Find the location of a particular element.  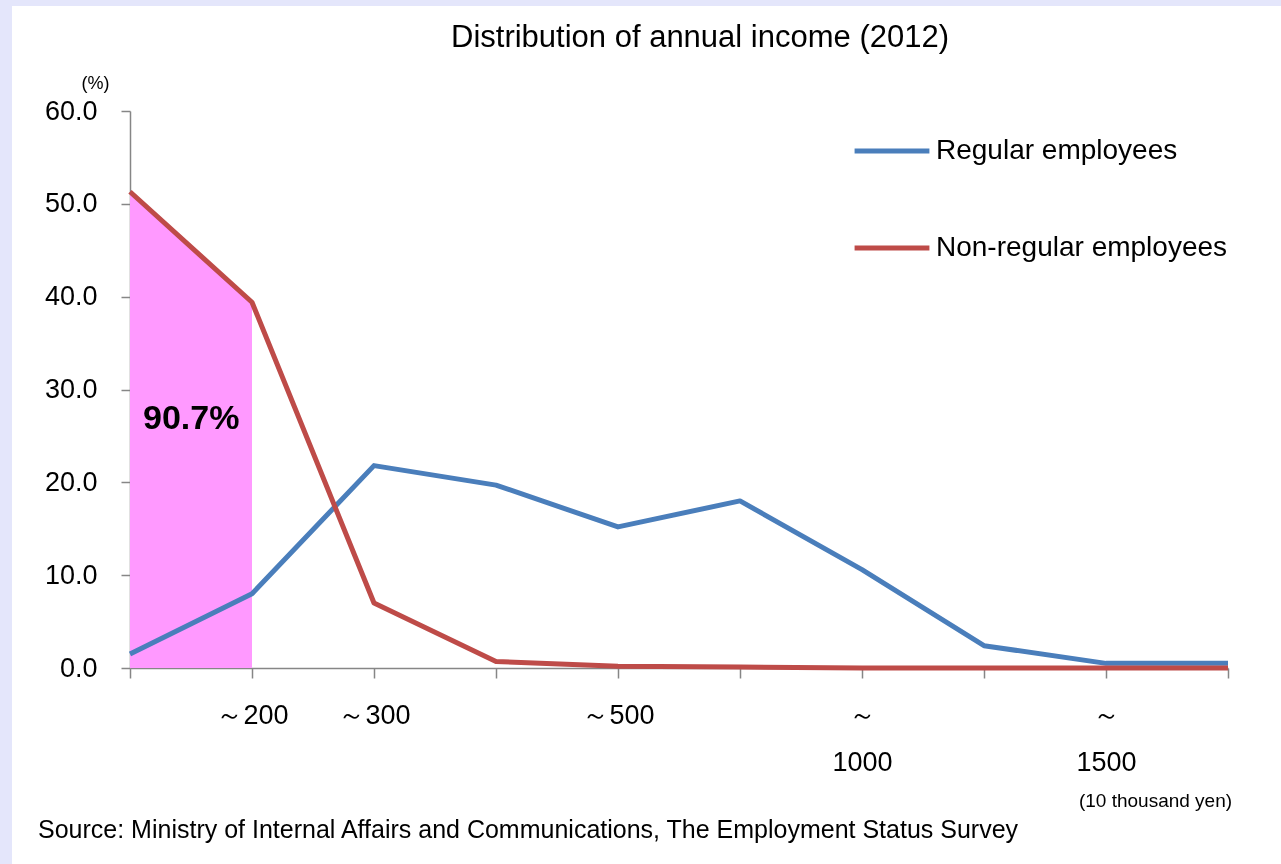

source-note: Source: Ministry of Internal Affairs and Communications, The Employment Status Survey is located at coordinates (528, 829).